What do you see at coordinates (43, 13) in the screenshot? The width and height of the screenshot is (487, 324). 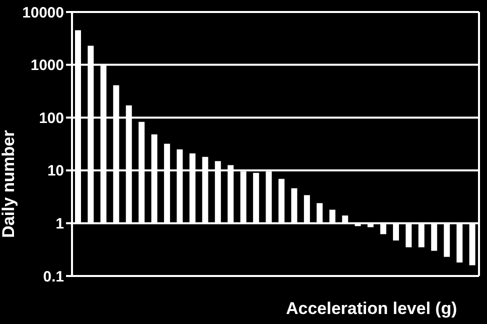 I see `y-tick-label: 10000` at bounding box center [43, 13].